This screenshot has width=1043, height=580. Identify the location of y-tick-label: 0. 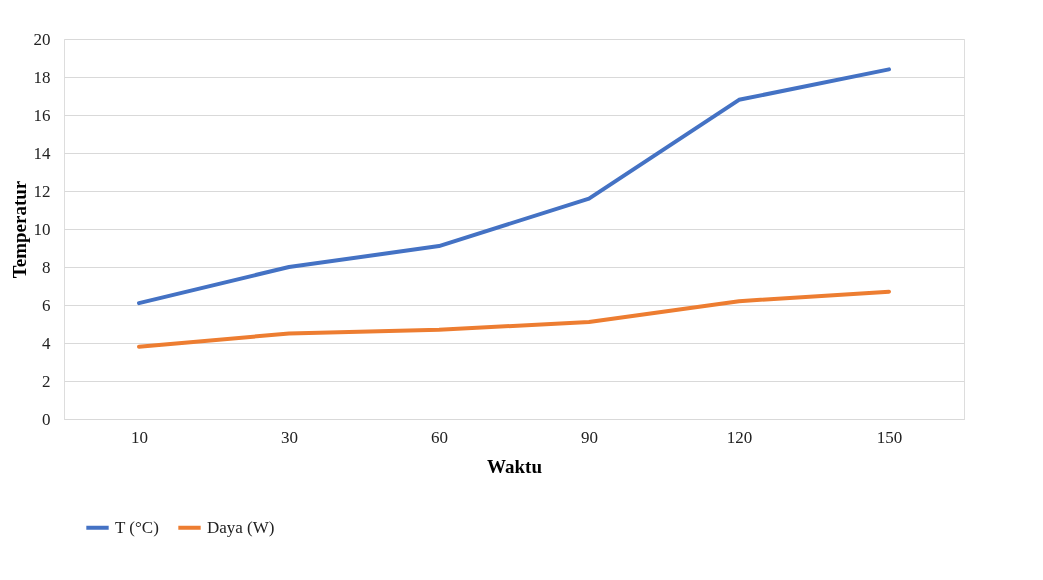
(46, 419).